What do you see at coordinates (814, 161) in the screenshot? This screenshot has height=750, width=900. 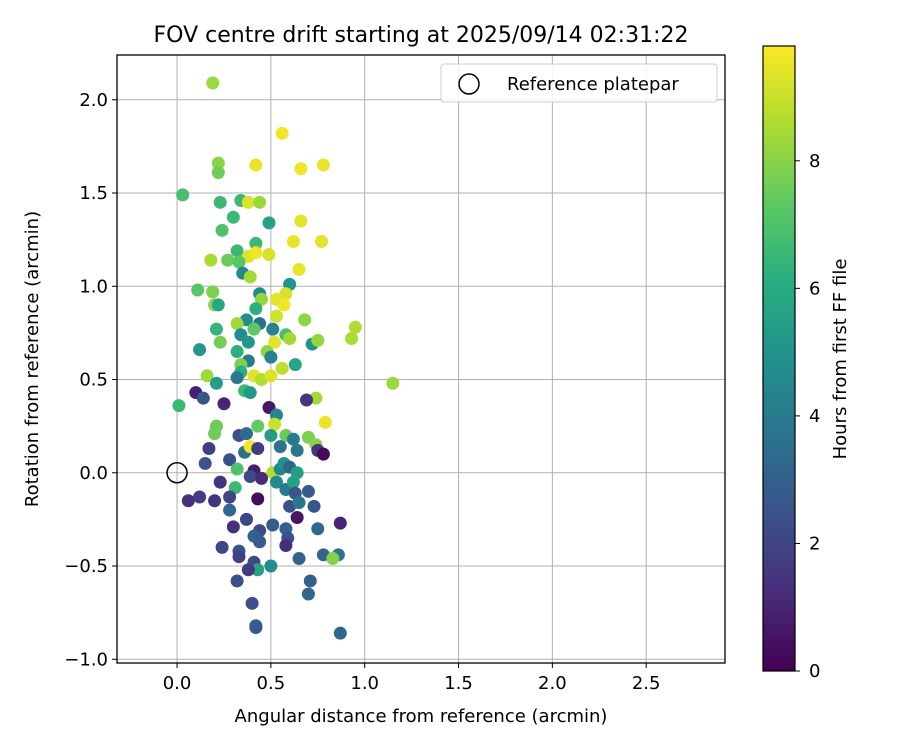 I see `colorbar-tick-label: 8` at bounding box center [814, 161].